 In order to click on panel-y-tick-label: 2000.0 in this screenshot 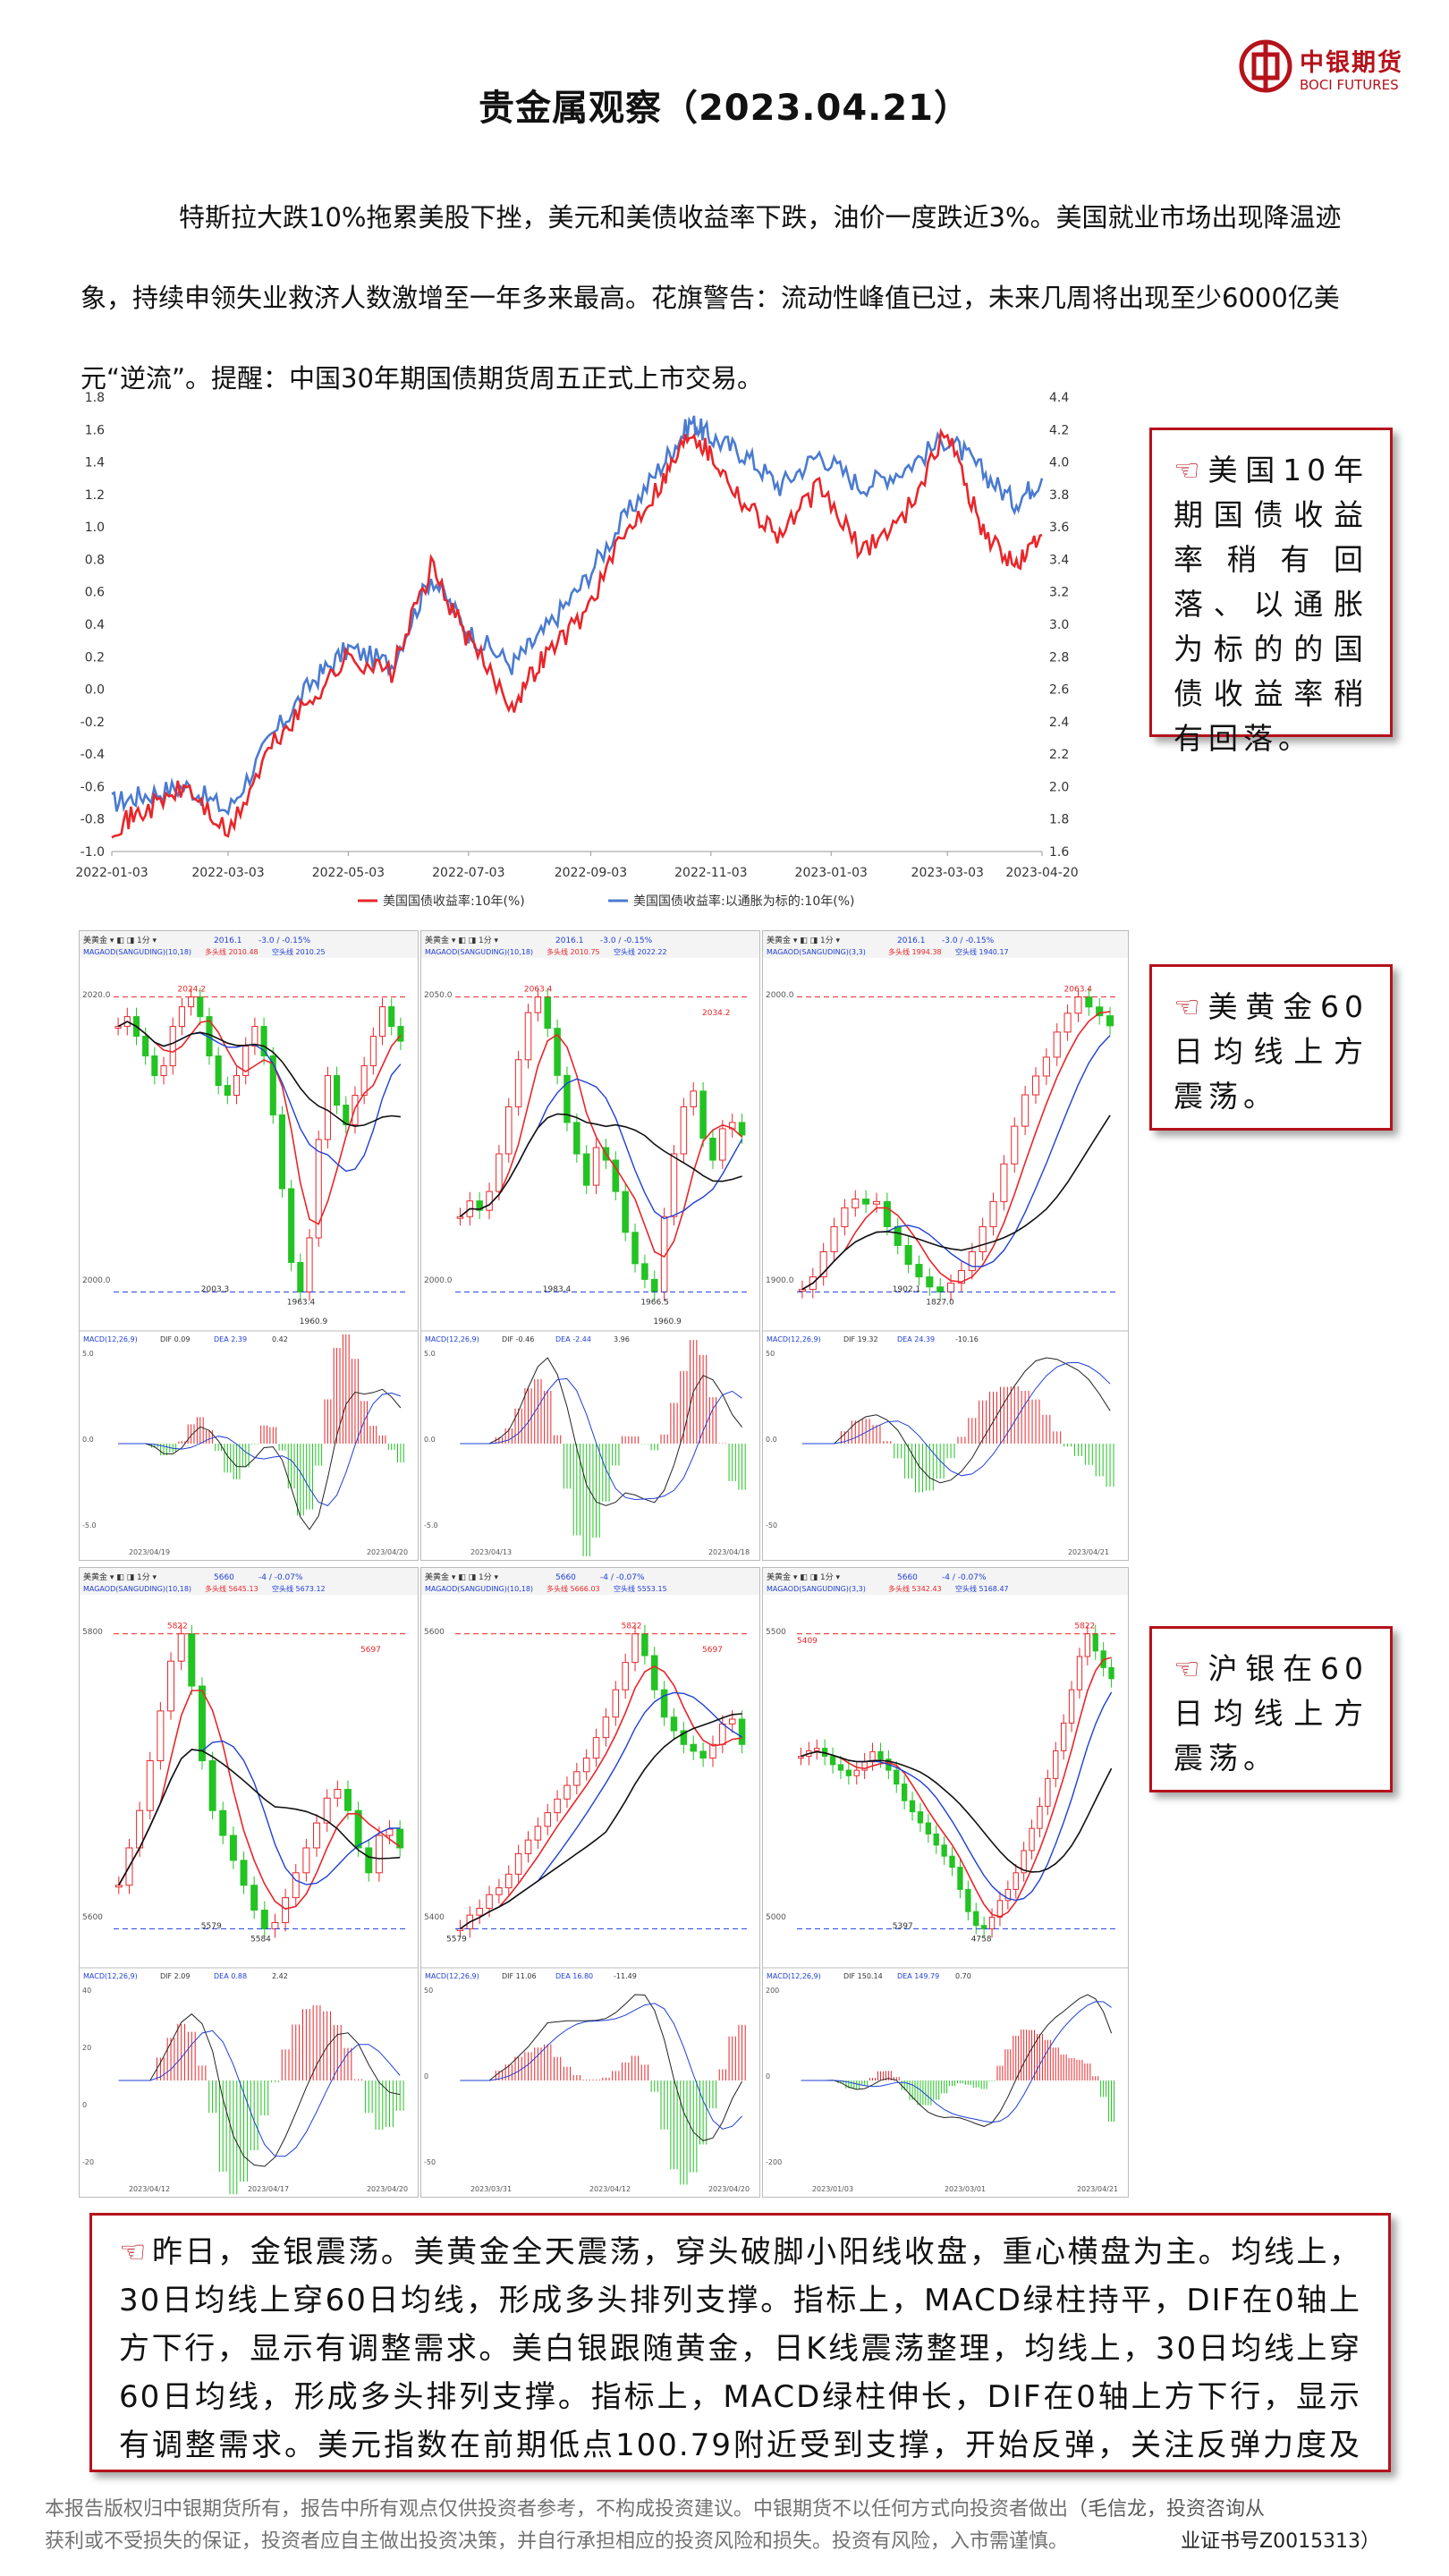, I will do `click(96, 1280)`.